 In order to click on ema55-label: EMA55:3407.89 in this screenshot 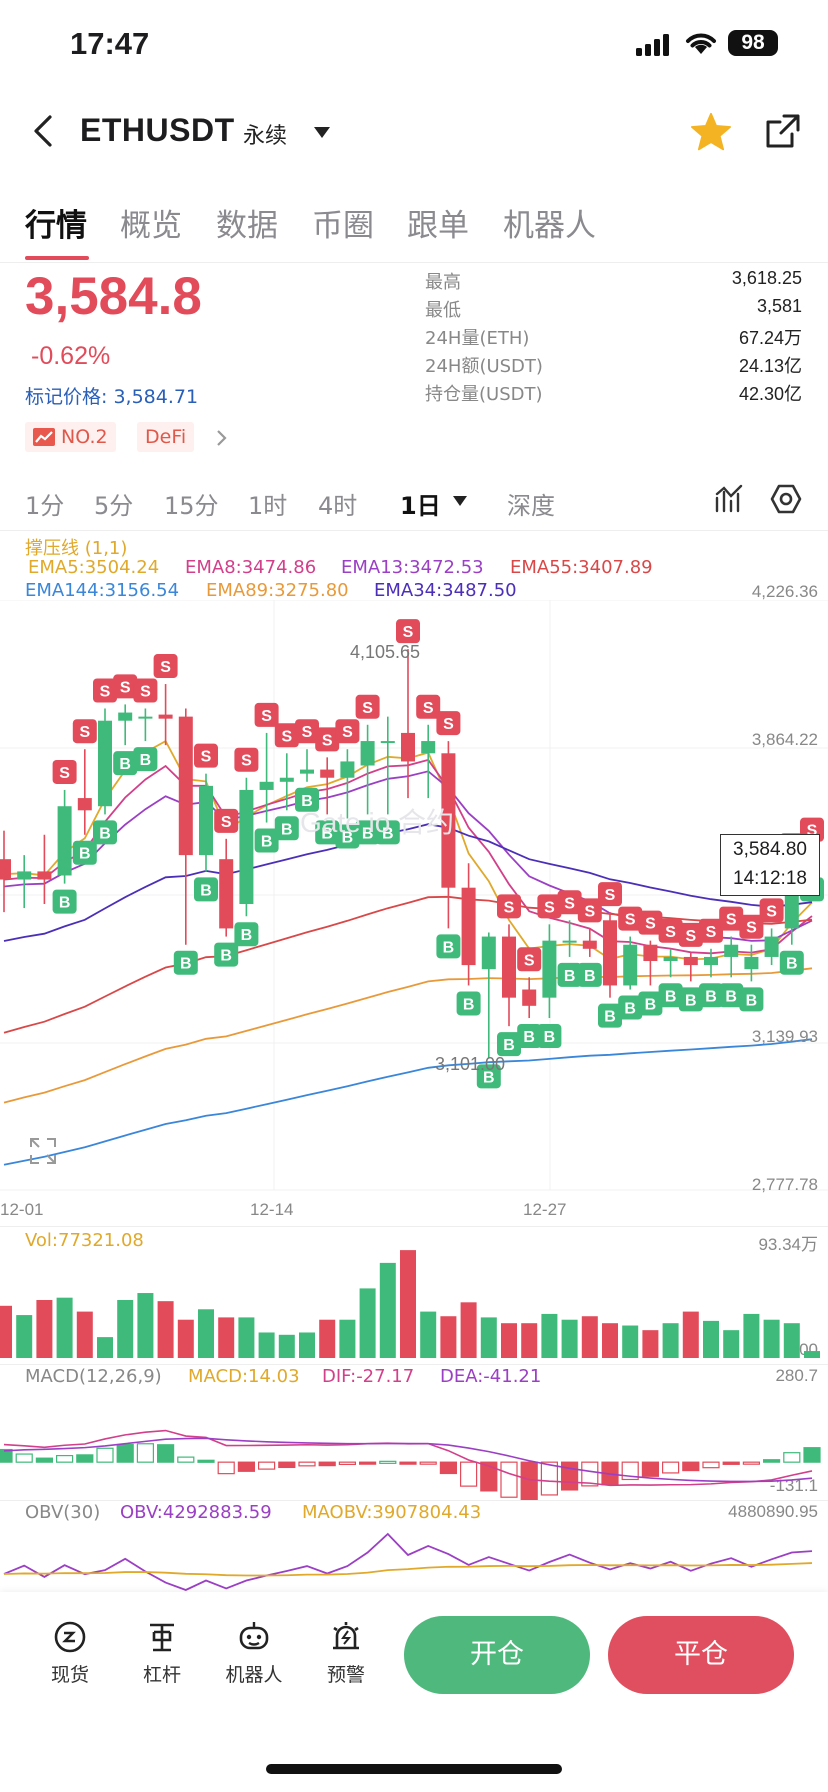, I will do `click(581, 567)`.